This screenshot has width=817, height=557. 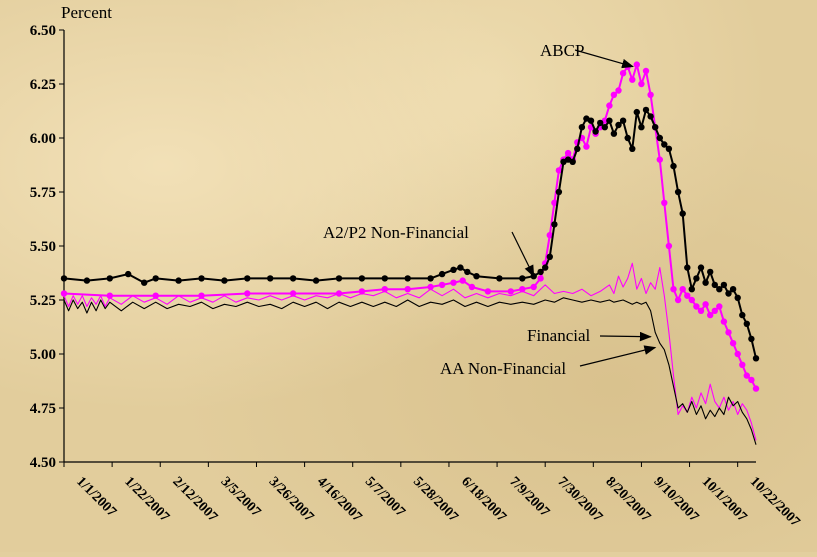 I want to click on x-tick-label: 4/16/2007, so click(x=339, y=499).